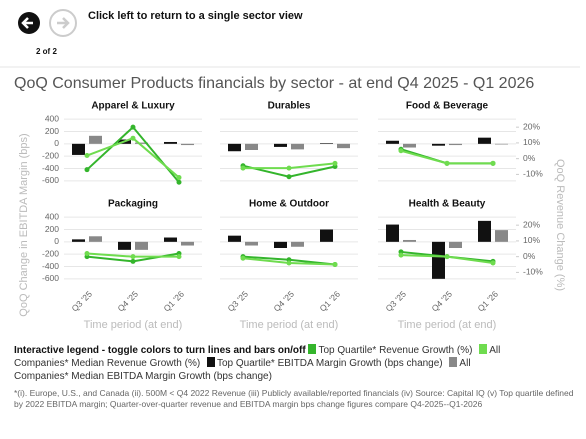 The width and height of the screenshot is (586, 439). Describe the element at coordinates (63, 23) in the screenshot. I see `forward-button` at that location.